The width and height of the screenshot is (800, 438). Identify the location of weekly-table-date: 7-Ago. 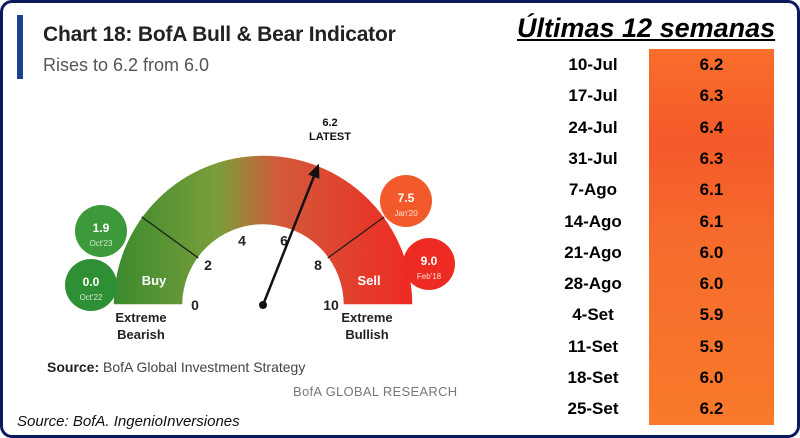
(593, 190).